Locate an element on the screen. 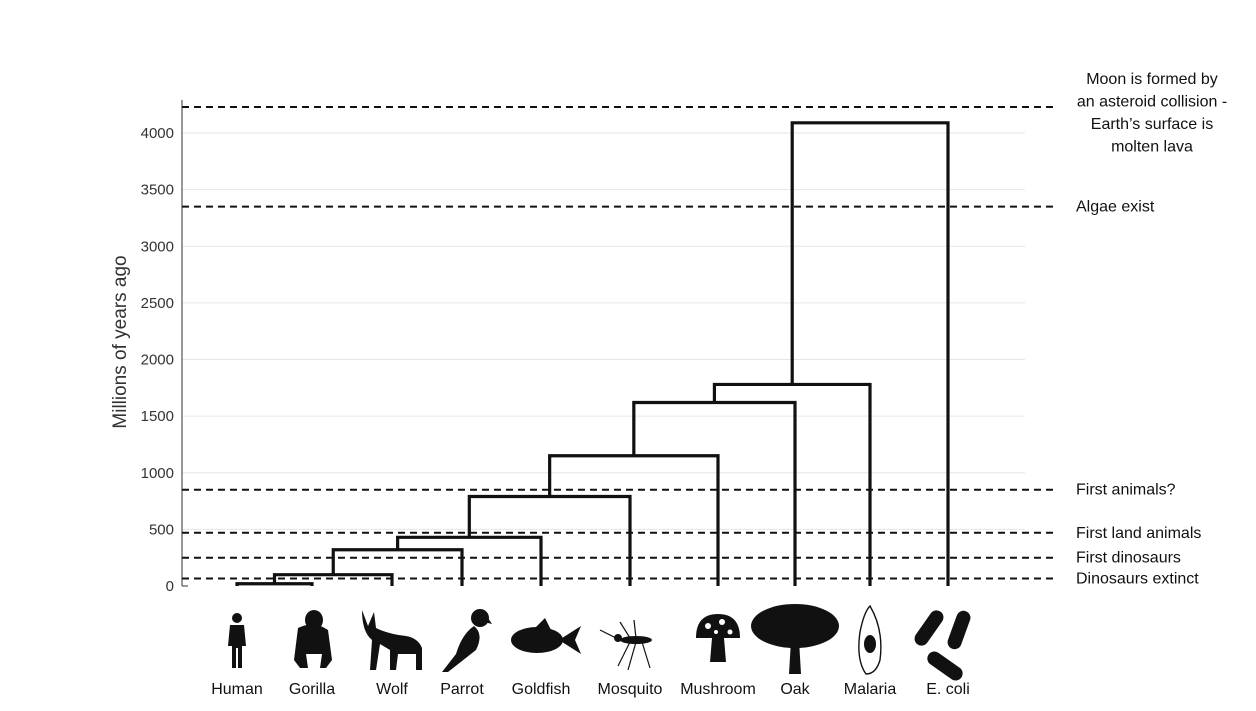 The width and height of the screenshot is (1256, 711). event-label: an asteroid collision - is located at coordinates (1152, 102).